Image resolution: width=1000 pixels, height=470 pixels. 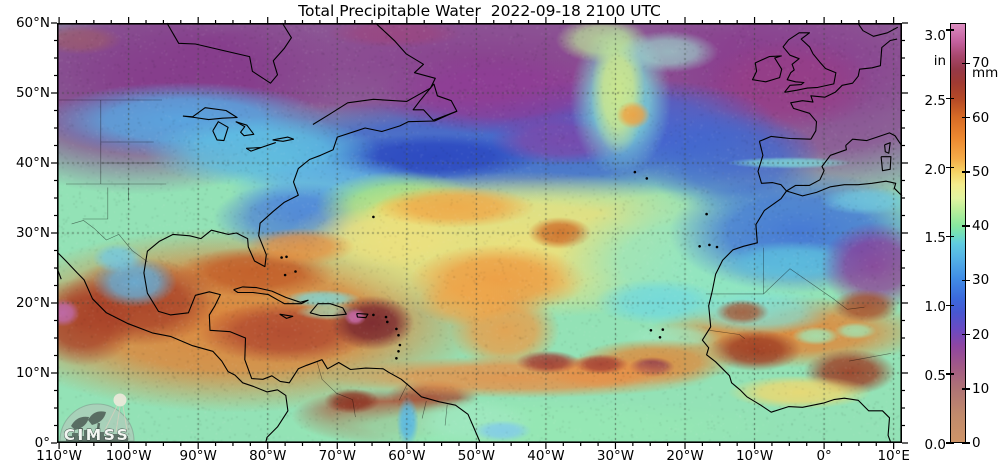 I want to click on colorbar, so click(x=958, y=233).